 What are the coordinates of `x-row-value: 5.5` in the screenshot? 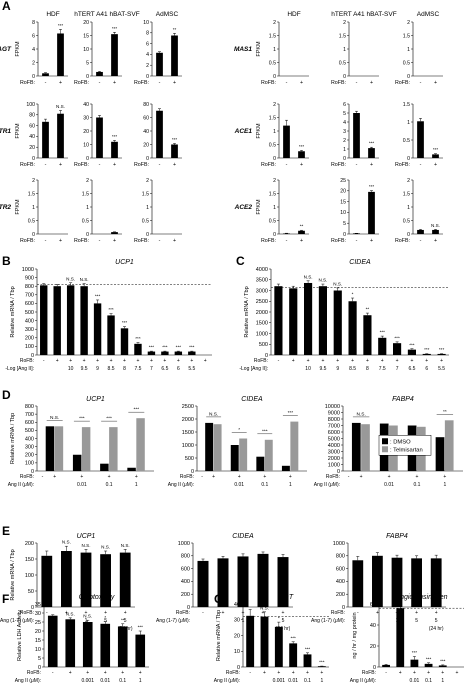 It's located at (441, 369).